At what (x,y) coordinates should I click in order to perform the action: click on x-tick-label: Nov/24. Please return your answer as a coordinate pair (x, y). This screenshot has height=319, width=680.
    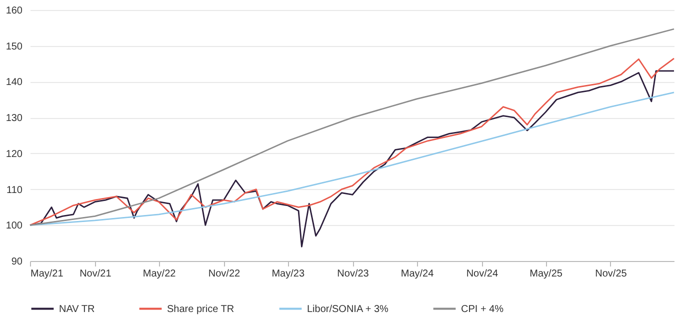
    Looking at the image, I should click on (482, 274).